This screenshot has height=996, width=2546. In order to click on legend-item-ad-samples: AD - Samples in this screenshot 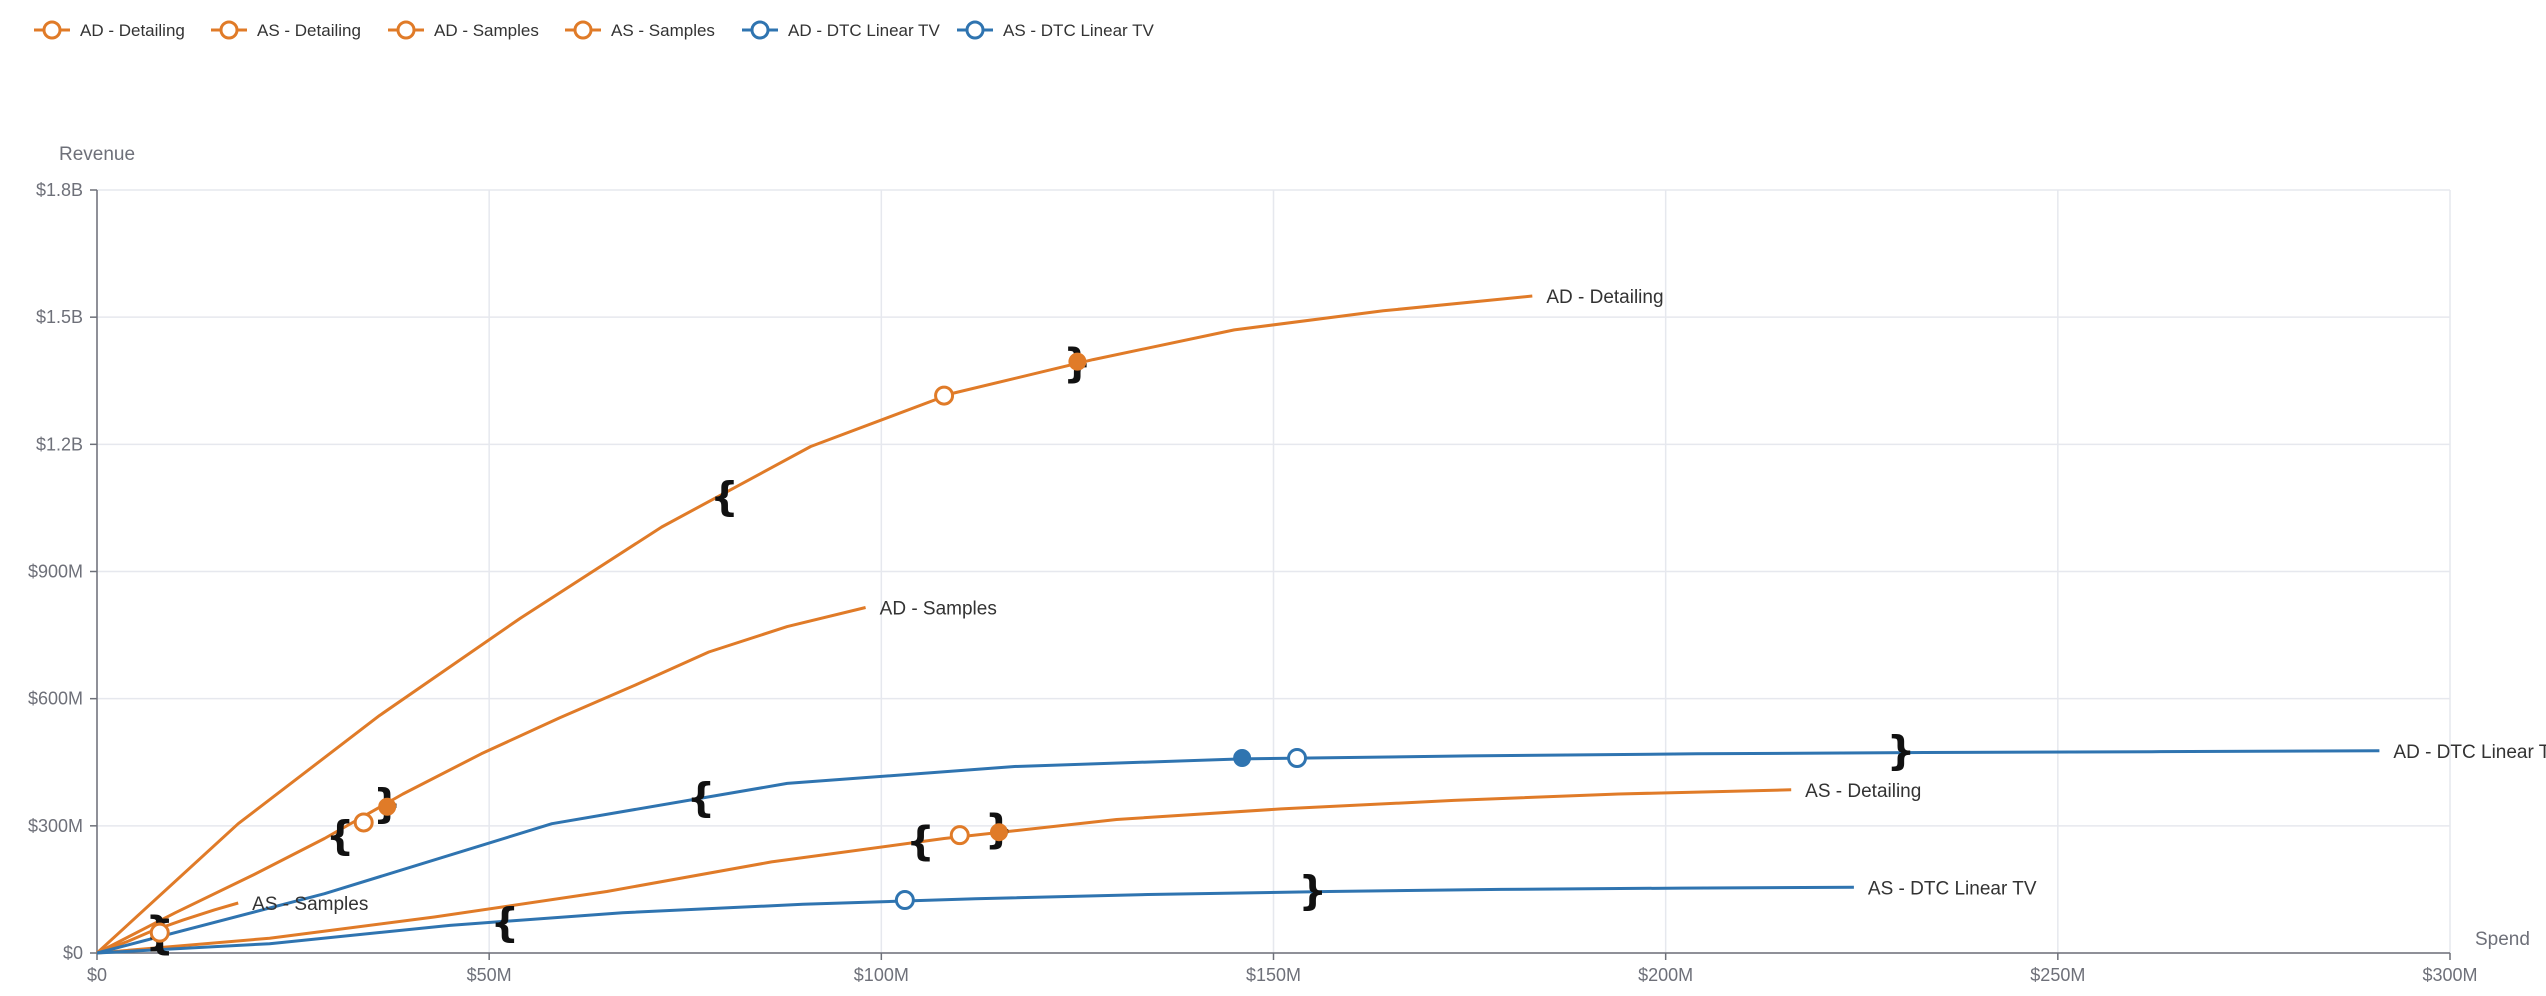, I will do `click(463, 30)`.